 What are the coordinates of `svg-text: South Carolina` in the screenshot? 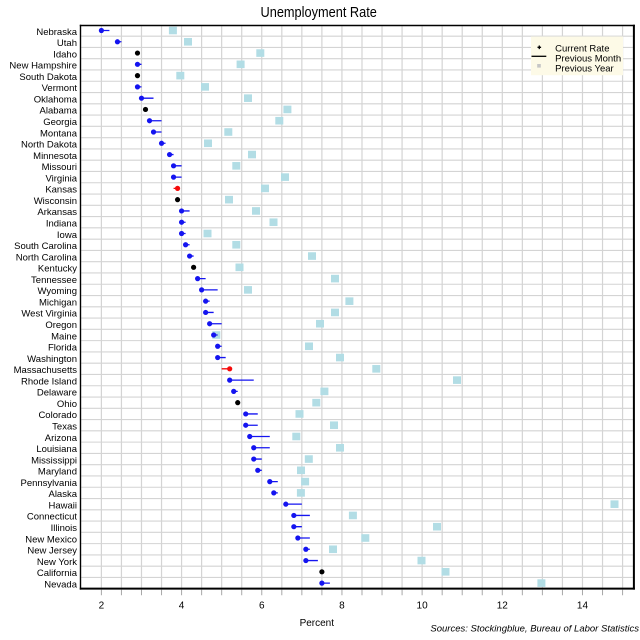 It's located at (46, 246).